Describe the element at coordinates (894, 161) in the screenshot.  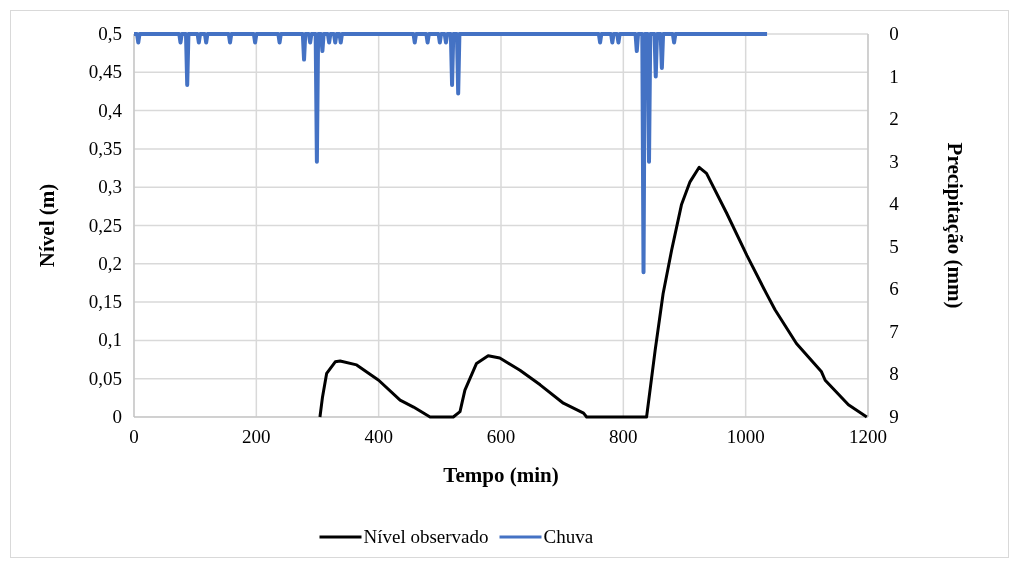
I see `y2-tick-label: 3` at that location.